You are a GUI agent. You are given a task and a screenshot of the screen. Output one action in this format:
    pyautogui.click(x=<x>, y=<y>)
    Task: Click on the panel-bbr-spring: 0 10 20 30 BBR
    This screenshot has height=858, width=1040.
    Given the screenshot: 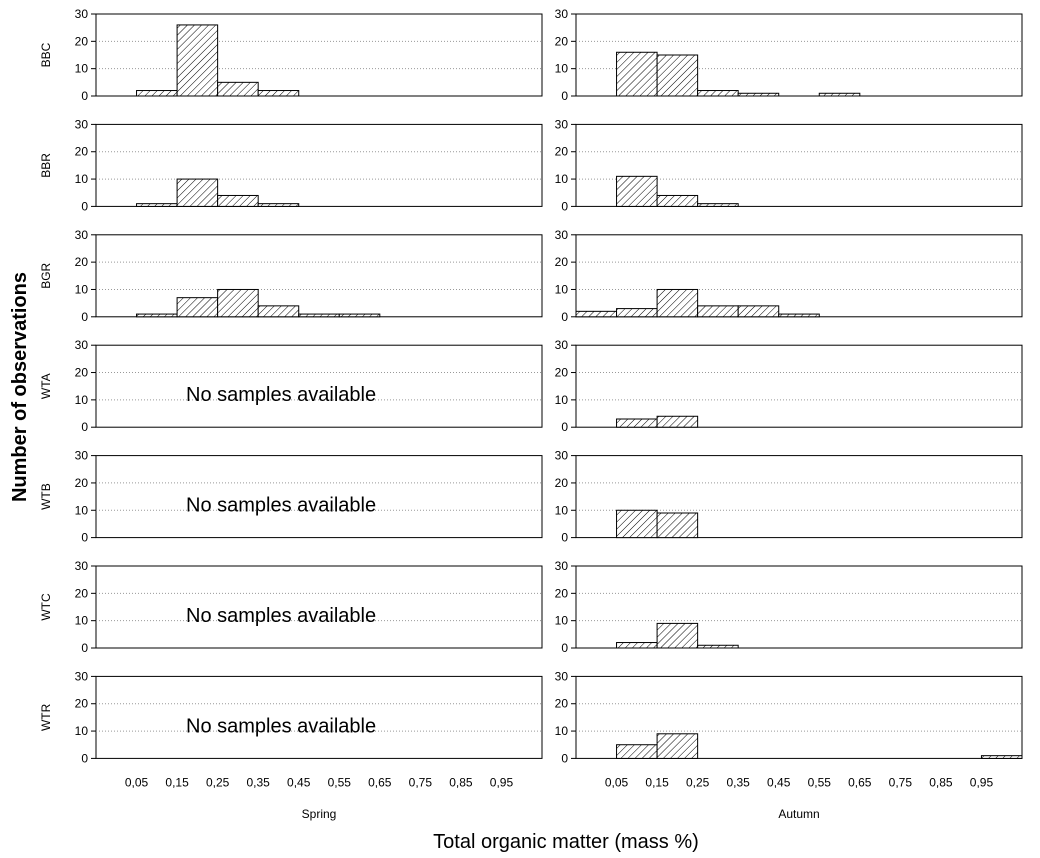 What is the action you would take?
    pyautogui.click(x=291, y=165)
    